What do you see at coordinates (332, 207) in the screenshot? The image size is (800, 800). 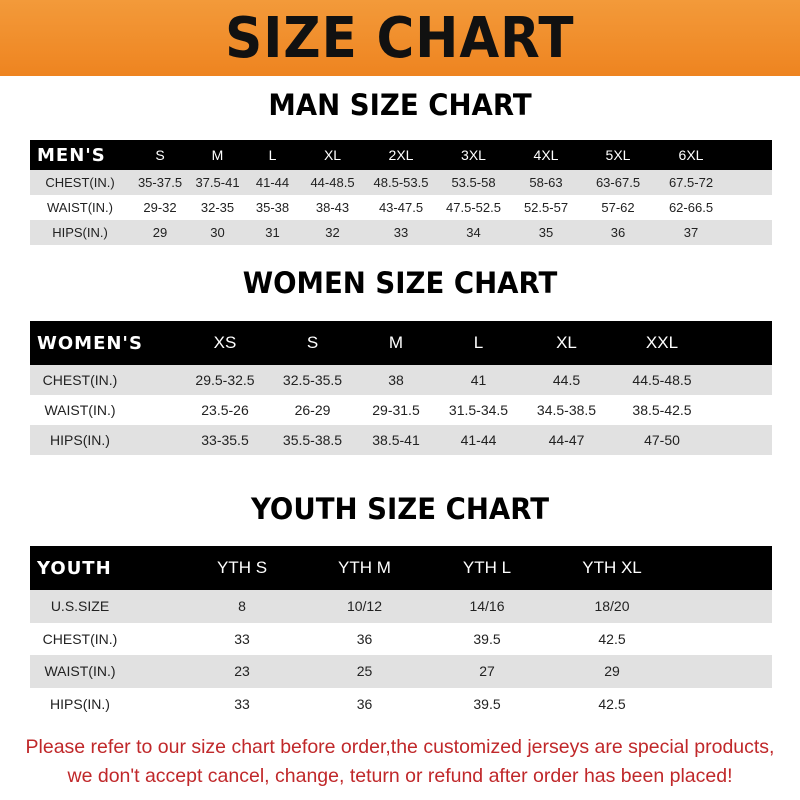 I see `table-cell: 38-43` at bounding box center [332, 207].